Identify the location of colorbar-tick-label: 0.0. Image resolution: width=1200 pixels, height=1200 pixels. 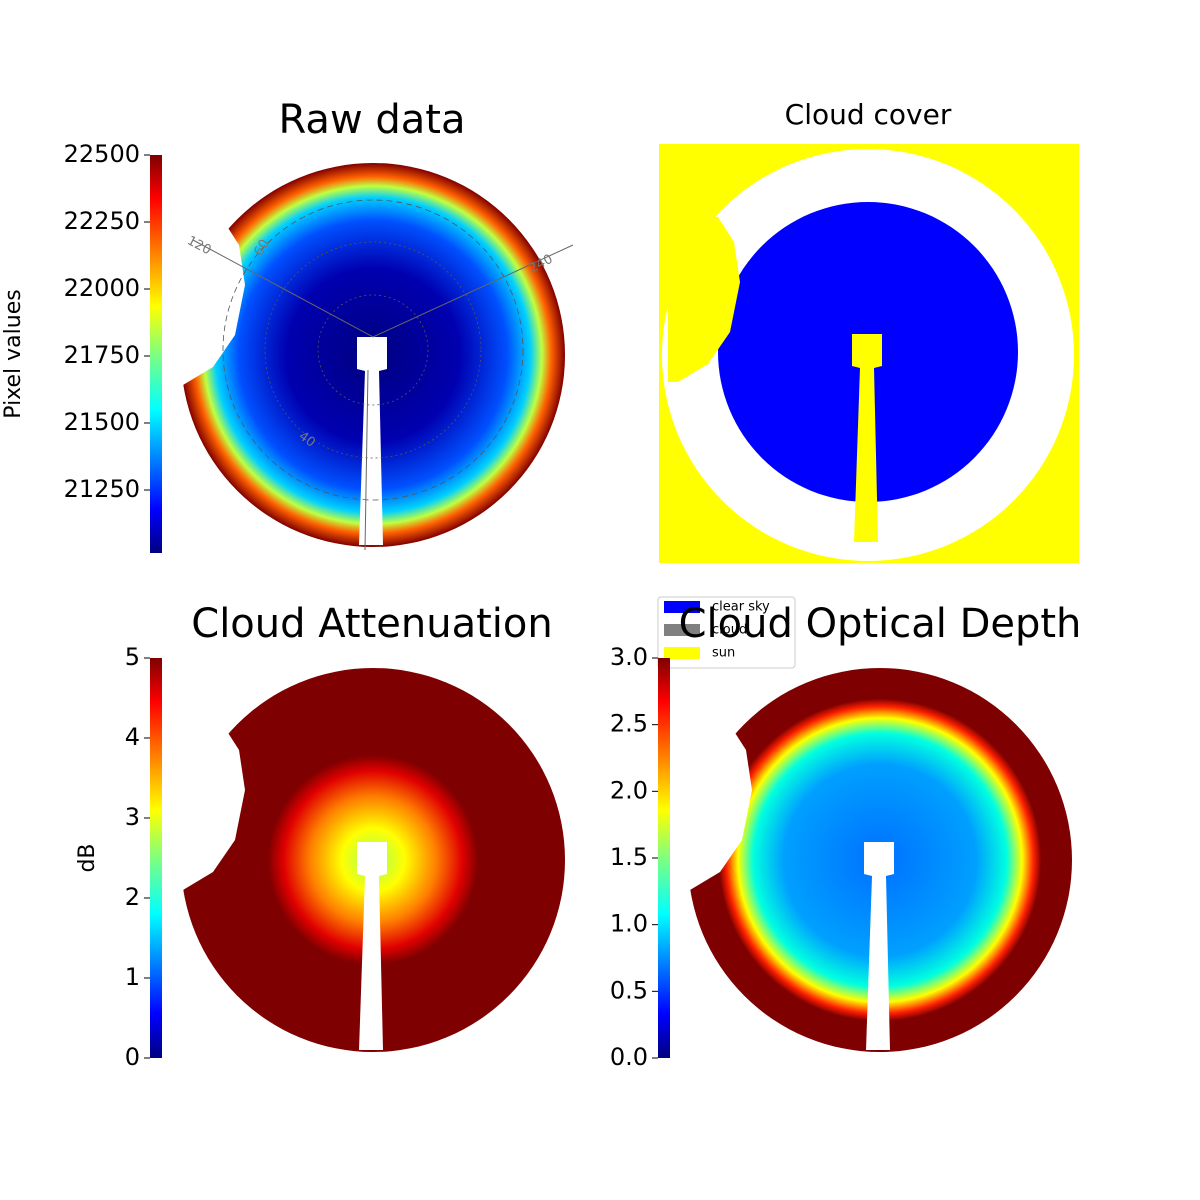
(629, 1057).